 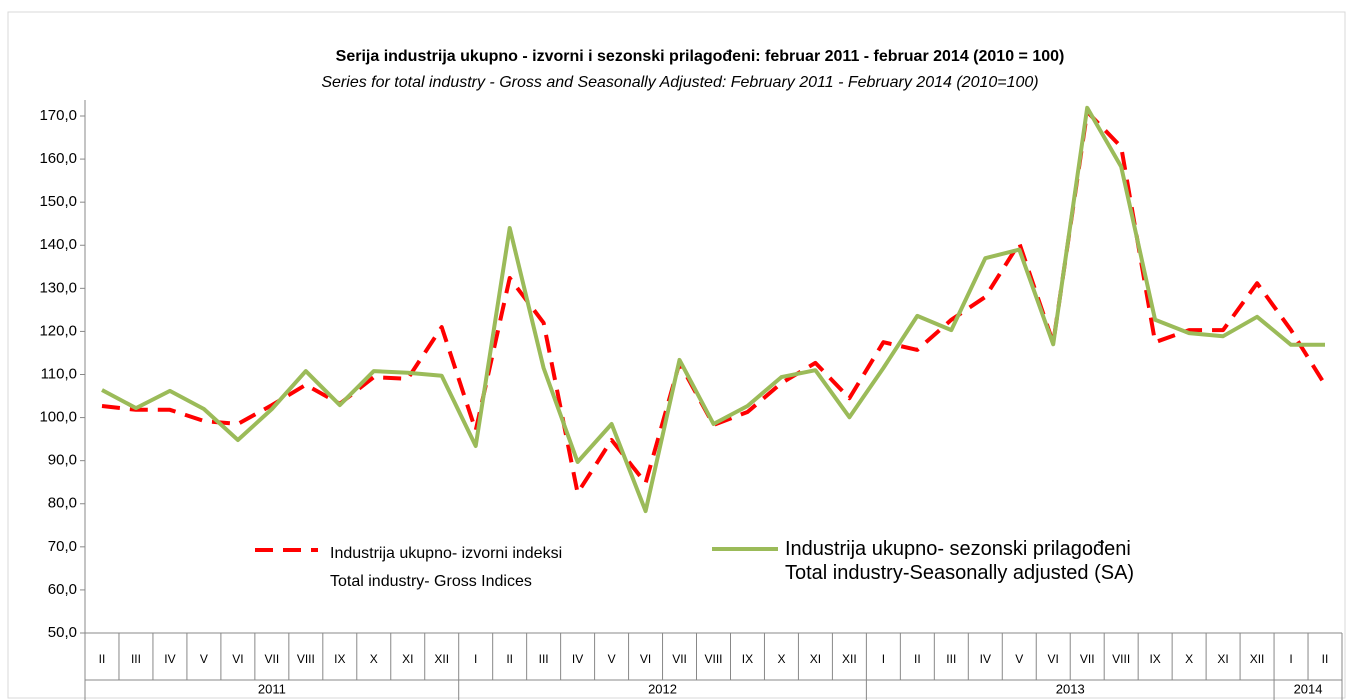 What do you see at coordinates (58, 287) in the screenshot?
I see `y-tick-label: 130,0` at bounding box center [58, 287].